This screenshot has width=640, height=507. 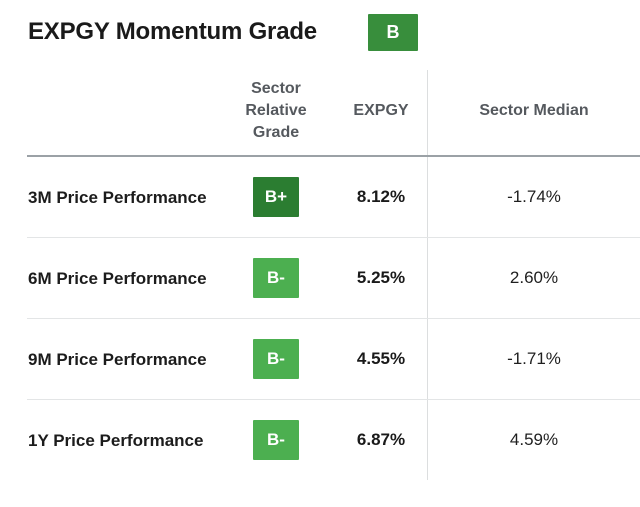 What do you see at coordinates (172, 31) in the screenshot?
I see `page-title: EXPGY Momentum Grade` at bounding box center [172, 31].